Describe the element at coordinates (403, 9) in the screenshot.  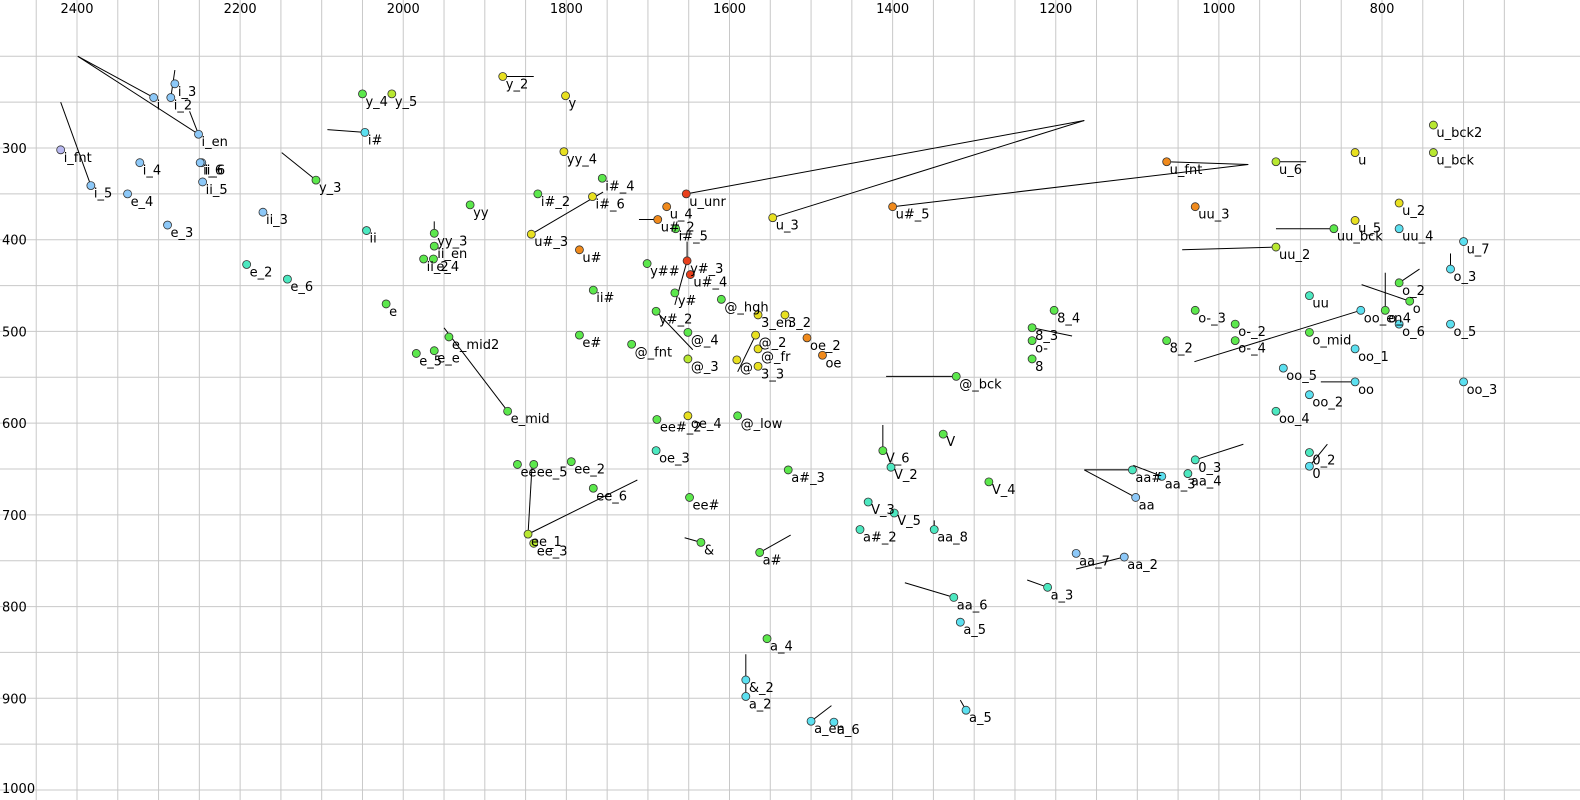
I see `x-tick-label: 2000` at that location.